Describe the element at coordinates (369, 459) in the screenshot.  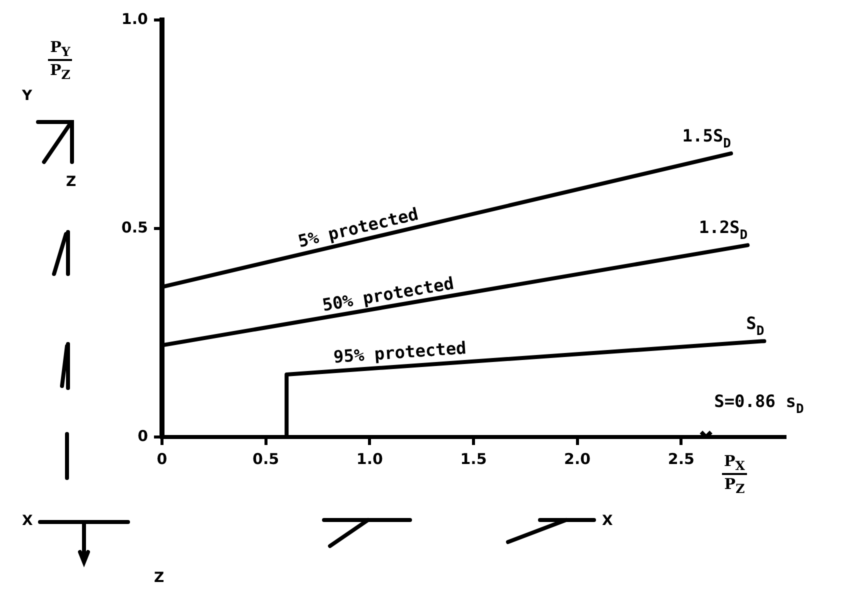
I see `x-tick-label: 1.0` at that location.